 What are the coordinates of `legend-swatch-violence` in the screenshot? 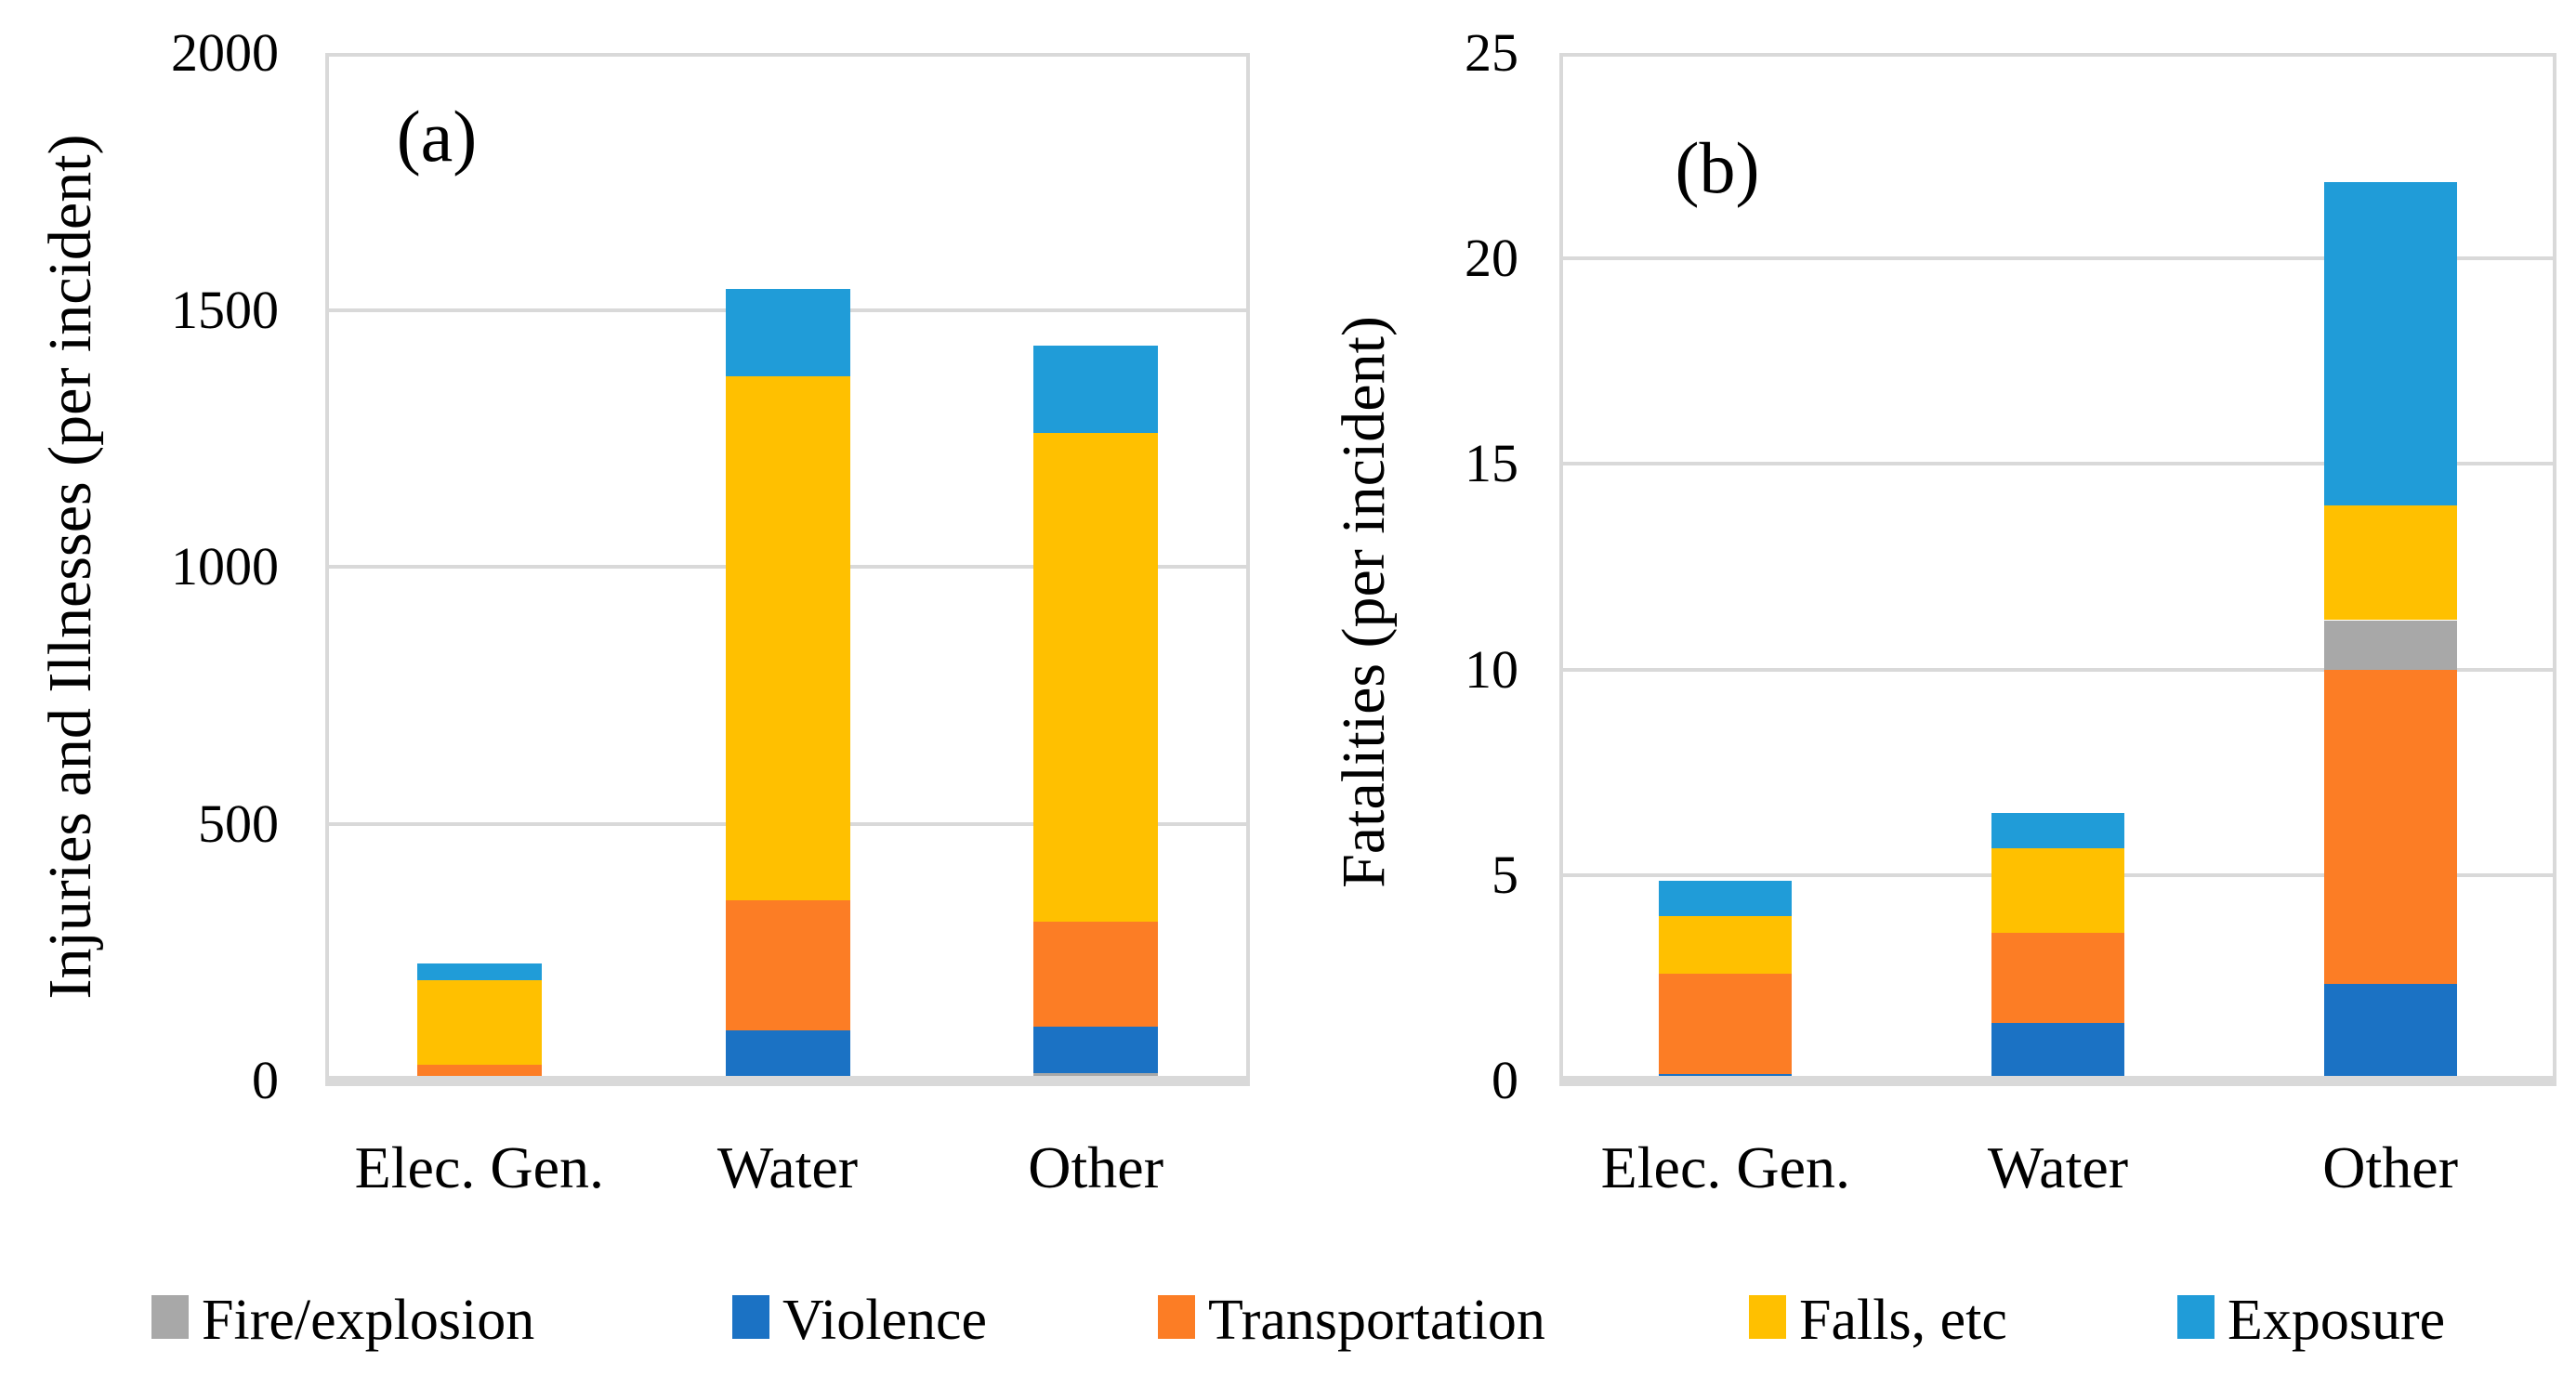 It's located at (750, 1317).